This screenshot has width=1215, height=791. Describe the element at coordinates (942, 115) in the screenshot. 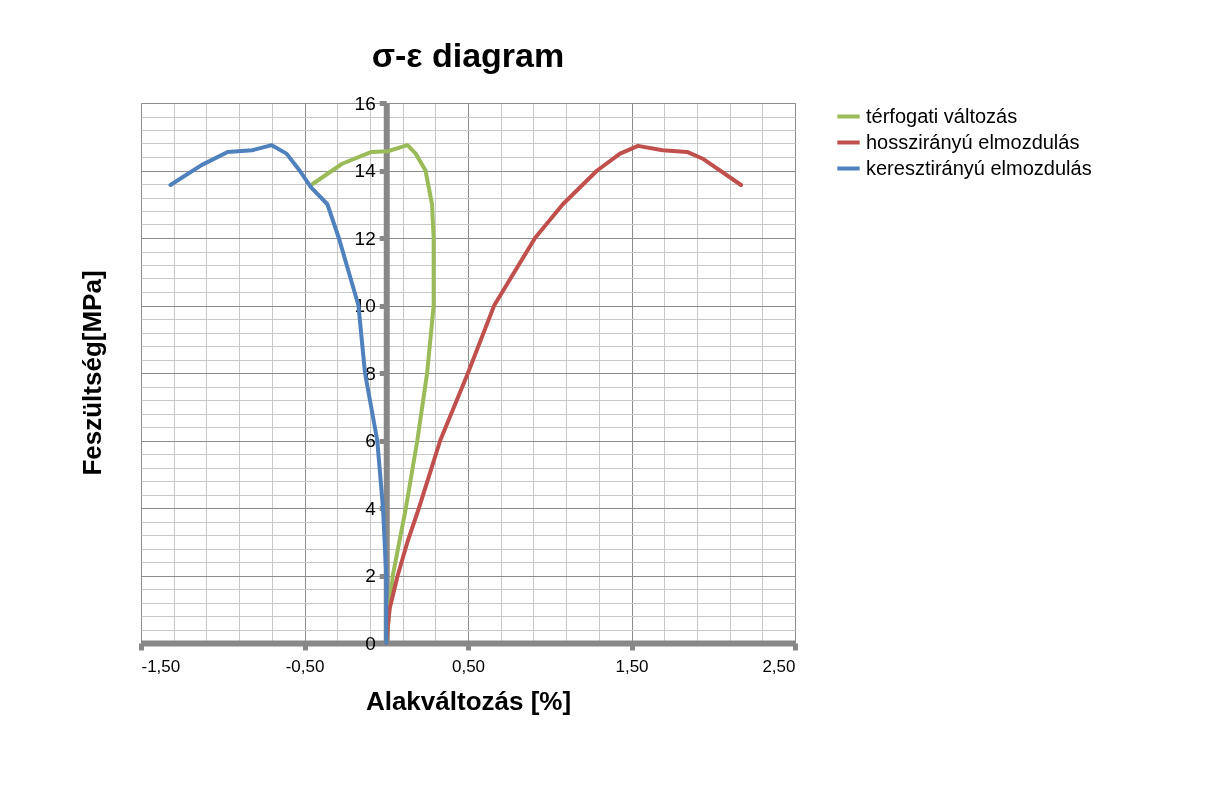

I see `legend-label: térfogati változás` at that location.